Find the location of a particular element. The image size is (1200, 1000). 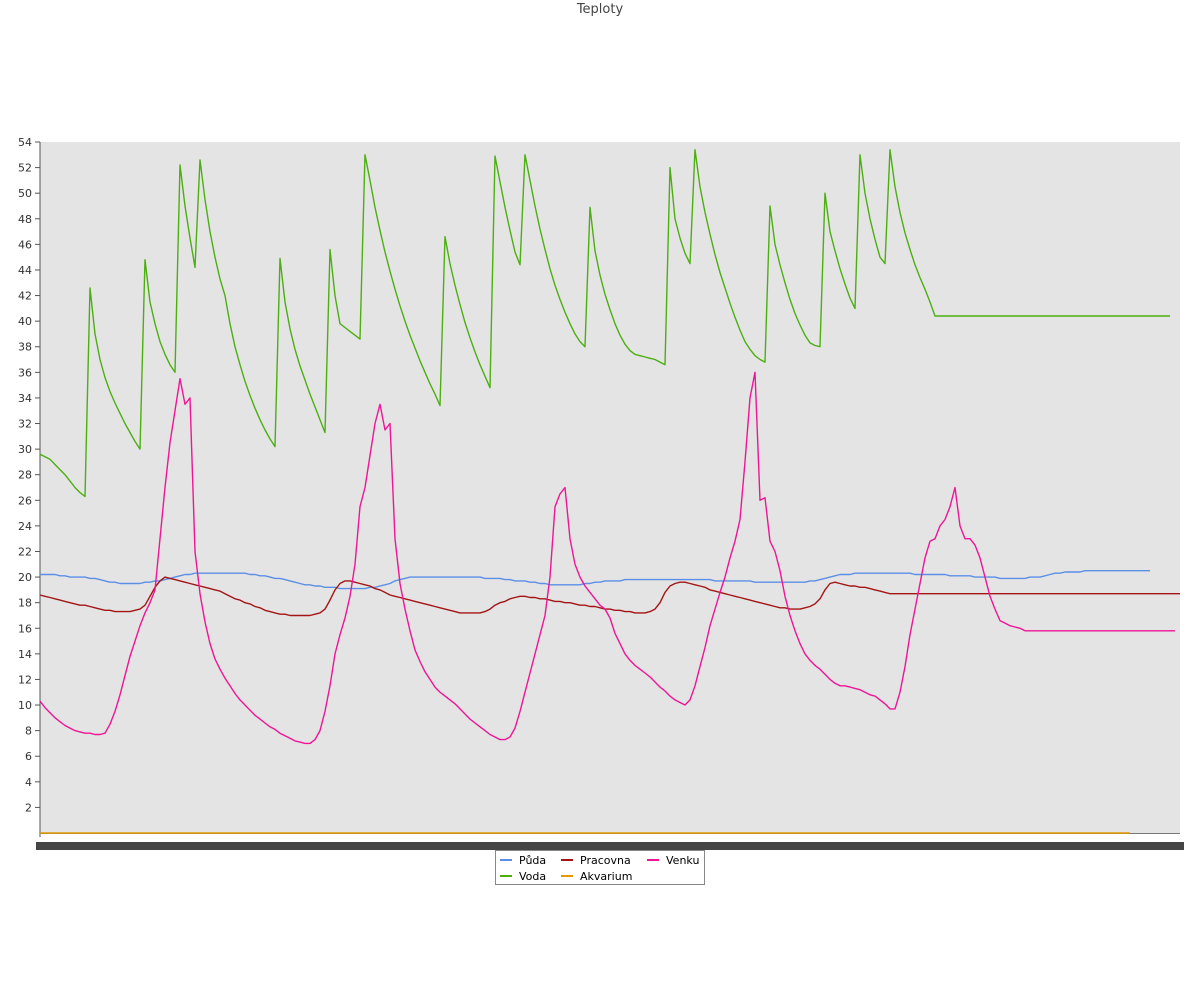

y-tick-label: 36 is located at coordinates (25, 372).